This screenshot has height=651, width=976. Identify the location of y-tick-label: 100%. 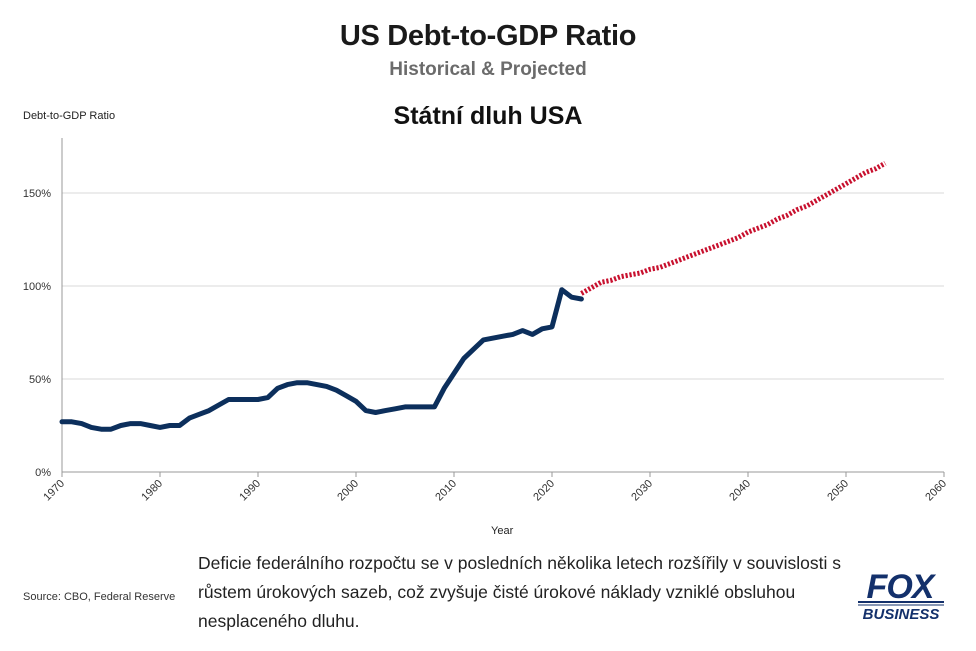
(37, 287).